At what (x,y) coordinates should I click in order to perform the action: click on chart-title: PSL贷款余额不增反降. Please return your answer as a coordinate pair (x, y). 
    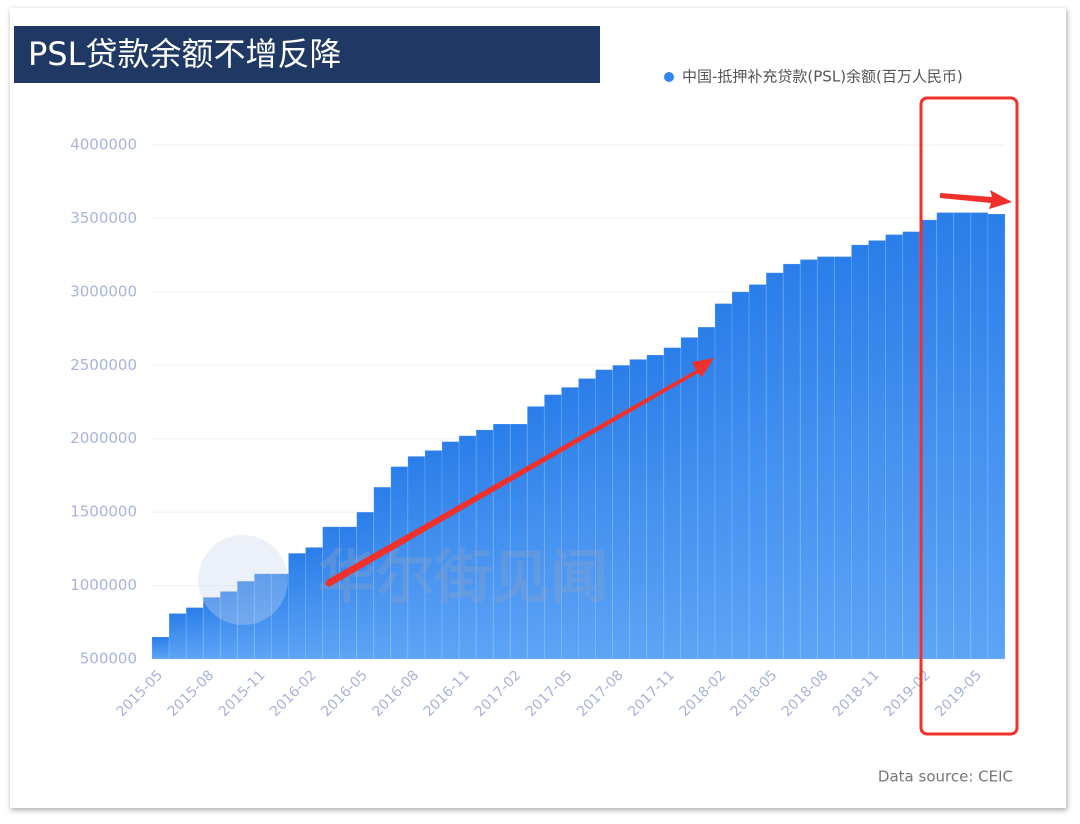
    Looking at the image, I should click on (184, 54).